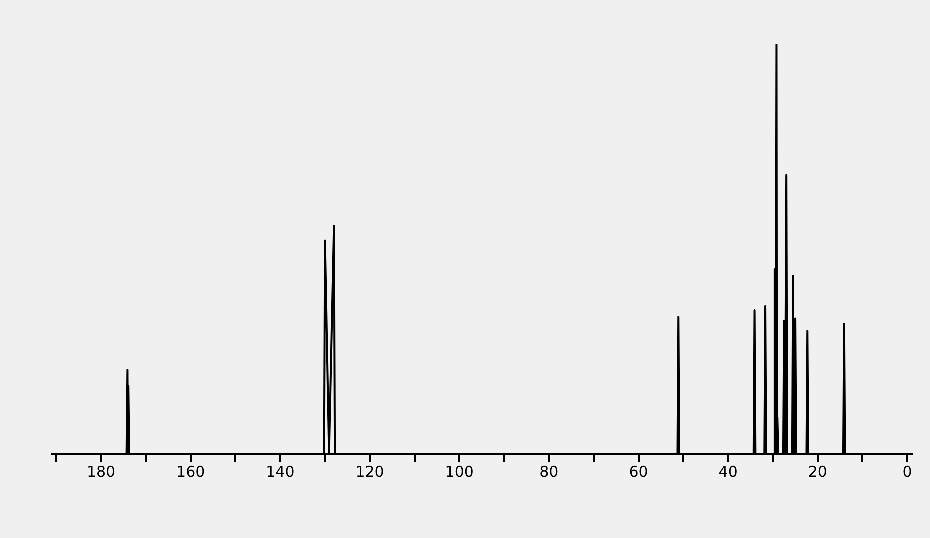  What do you see at coordinates (549, 471) in the screenshot?
I see `x-tick-label: 80` at bounding box center [549, 471].